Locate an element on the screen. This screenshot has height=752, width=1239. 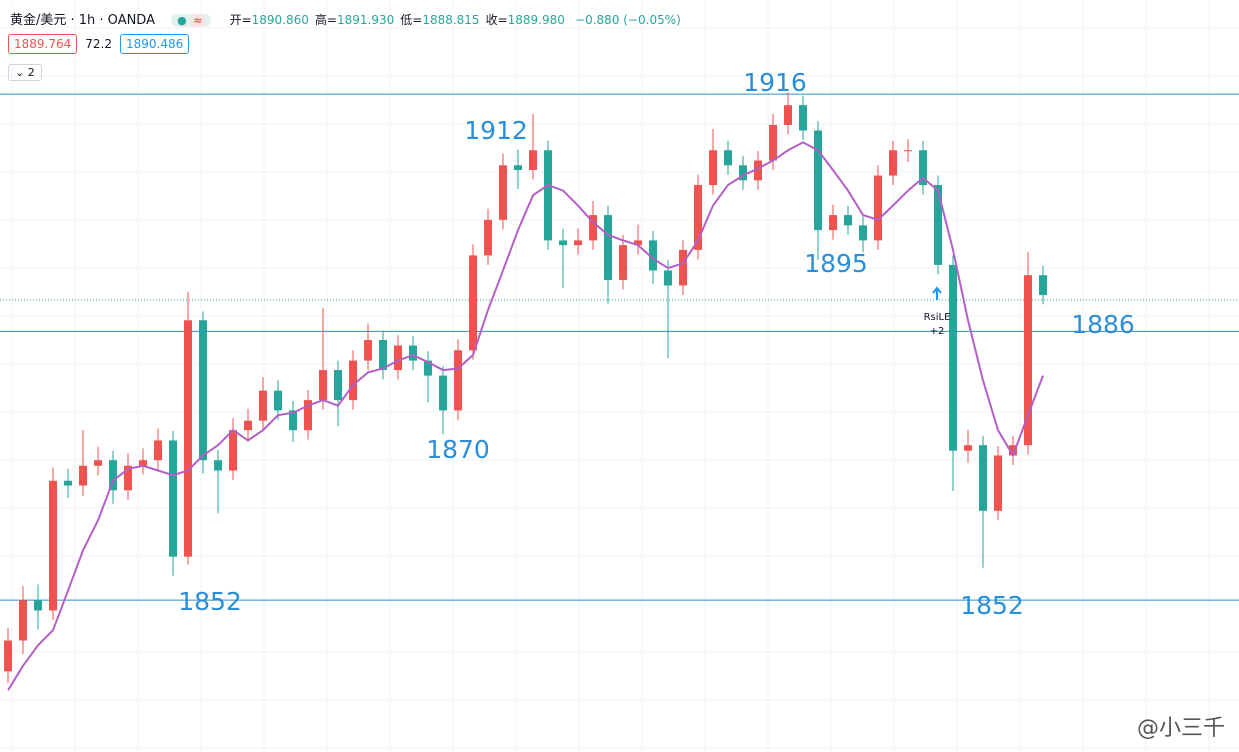
ohlc-value: 1889.980 is located at coordinates (536, 20).